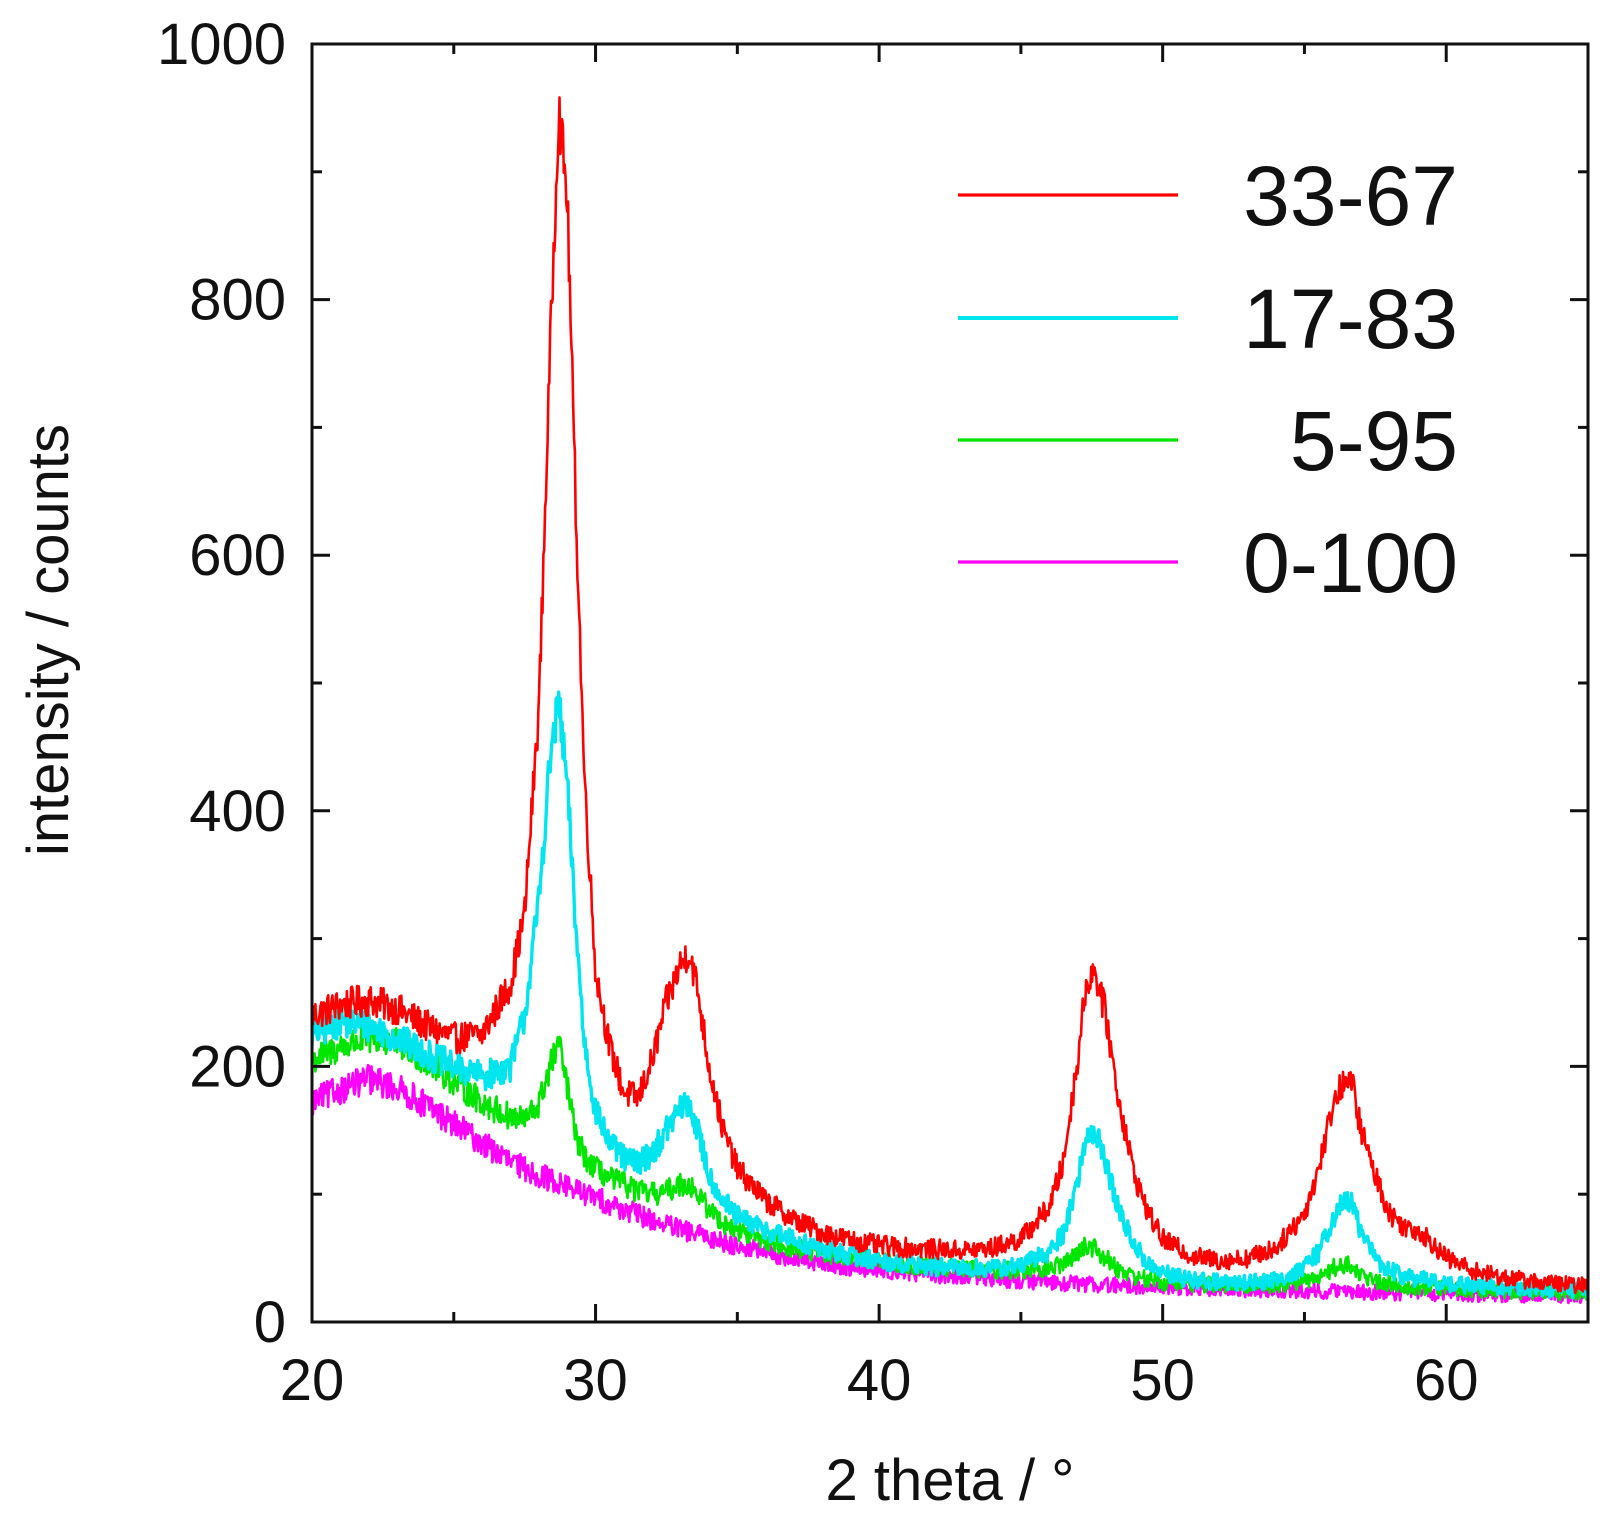  I want to click on legend-label-5-95: 5-95, so click(1374, 441).